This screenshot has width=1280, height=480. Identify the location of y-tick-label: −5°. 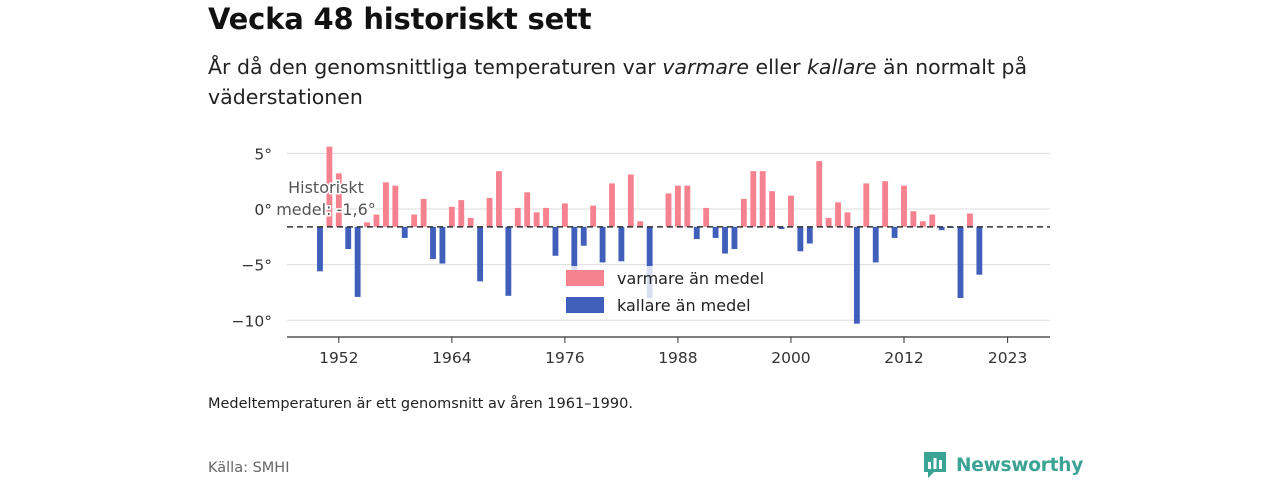
(256, 266).